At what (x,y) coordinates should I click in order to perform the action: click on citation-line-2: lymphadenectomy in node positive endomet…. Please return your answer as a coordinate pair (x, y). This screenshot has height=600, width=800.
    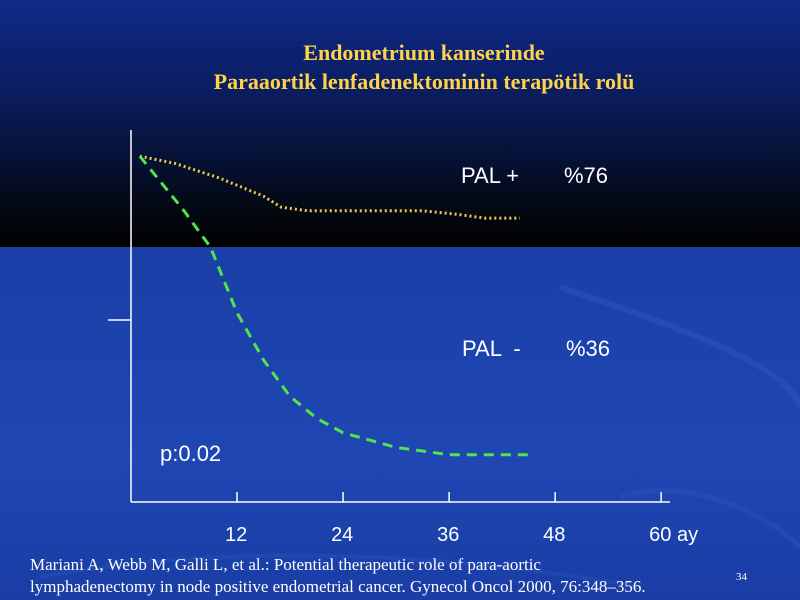
    Looking at the image, I should click on (338, 586).